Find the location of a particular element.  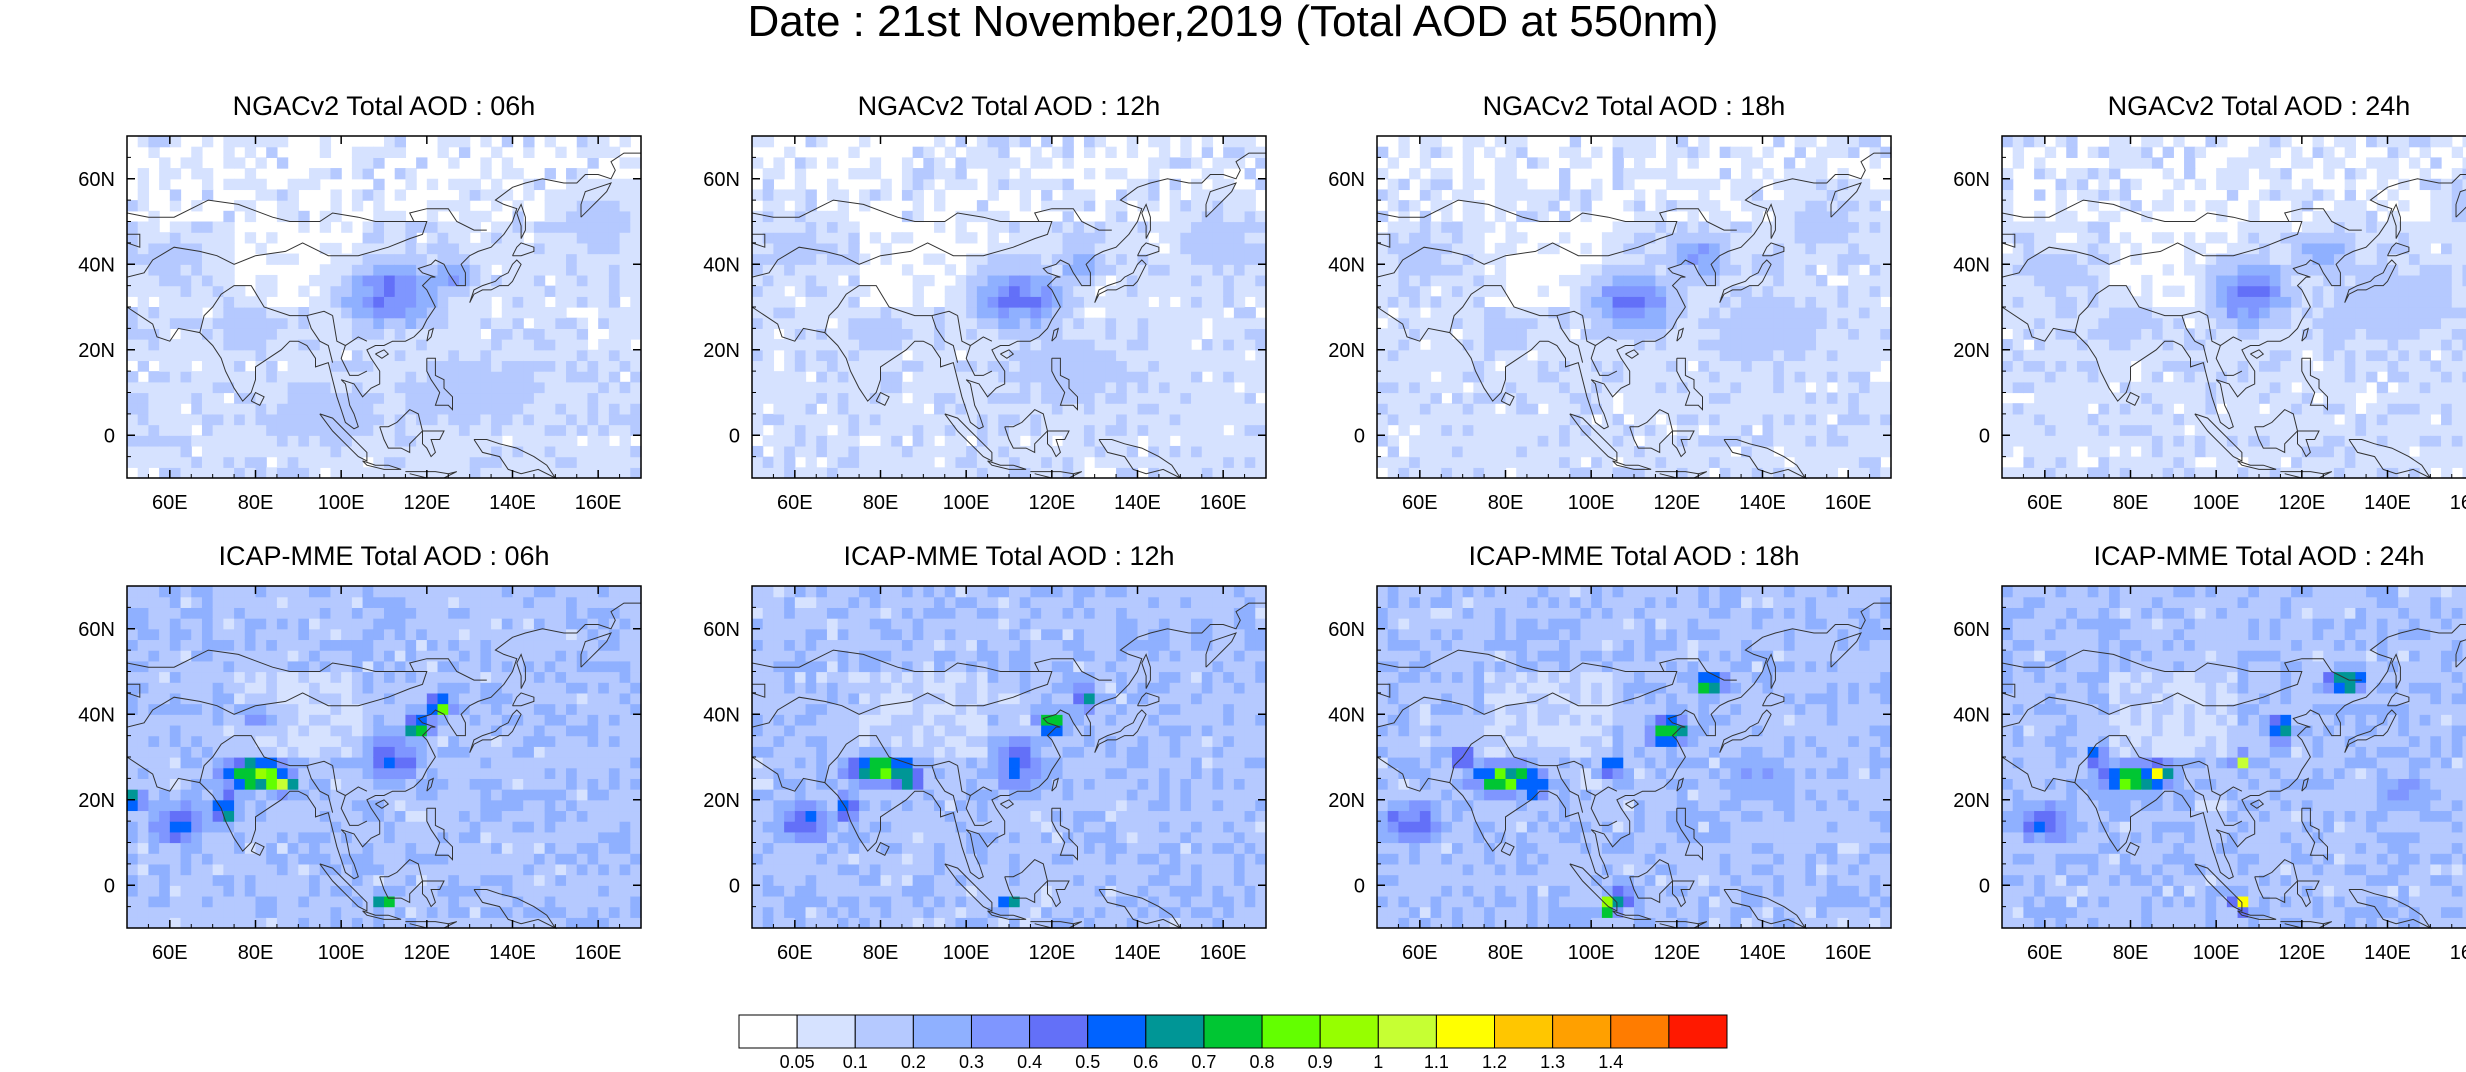

x-tick-label: 100E is located at coordinates (1591, 503).